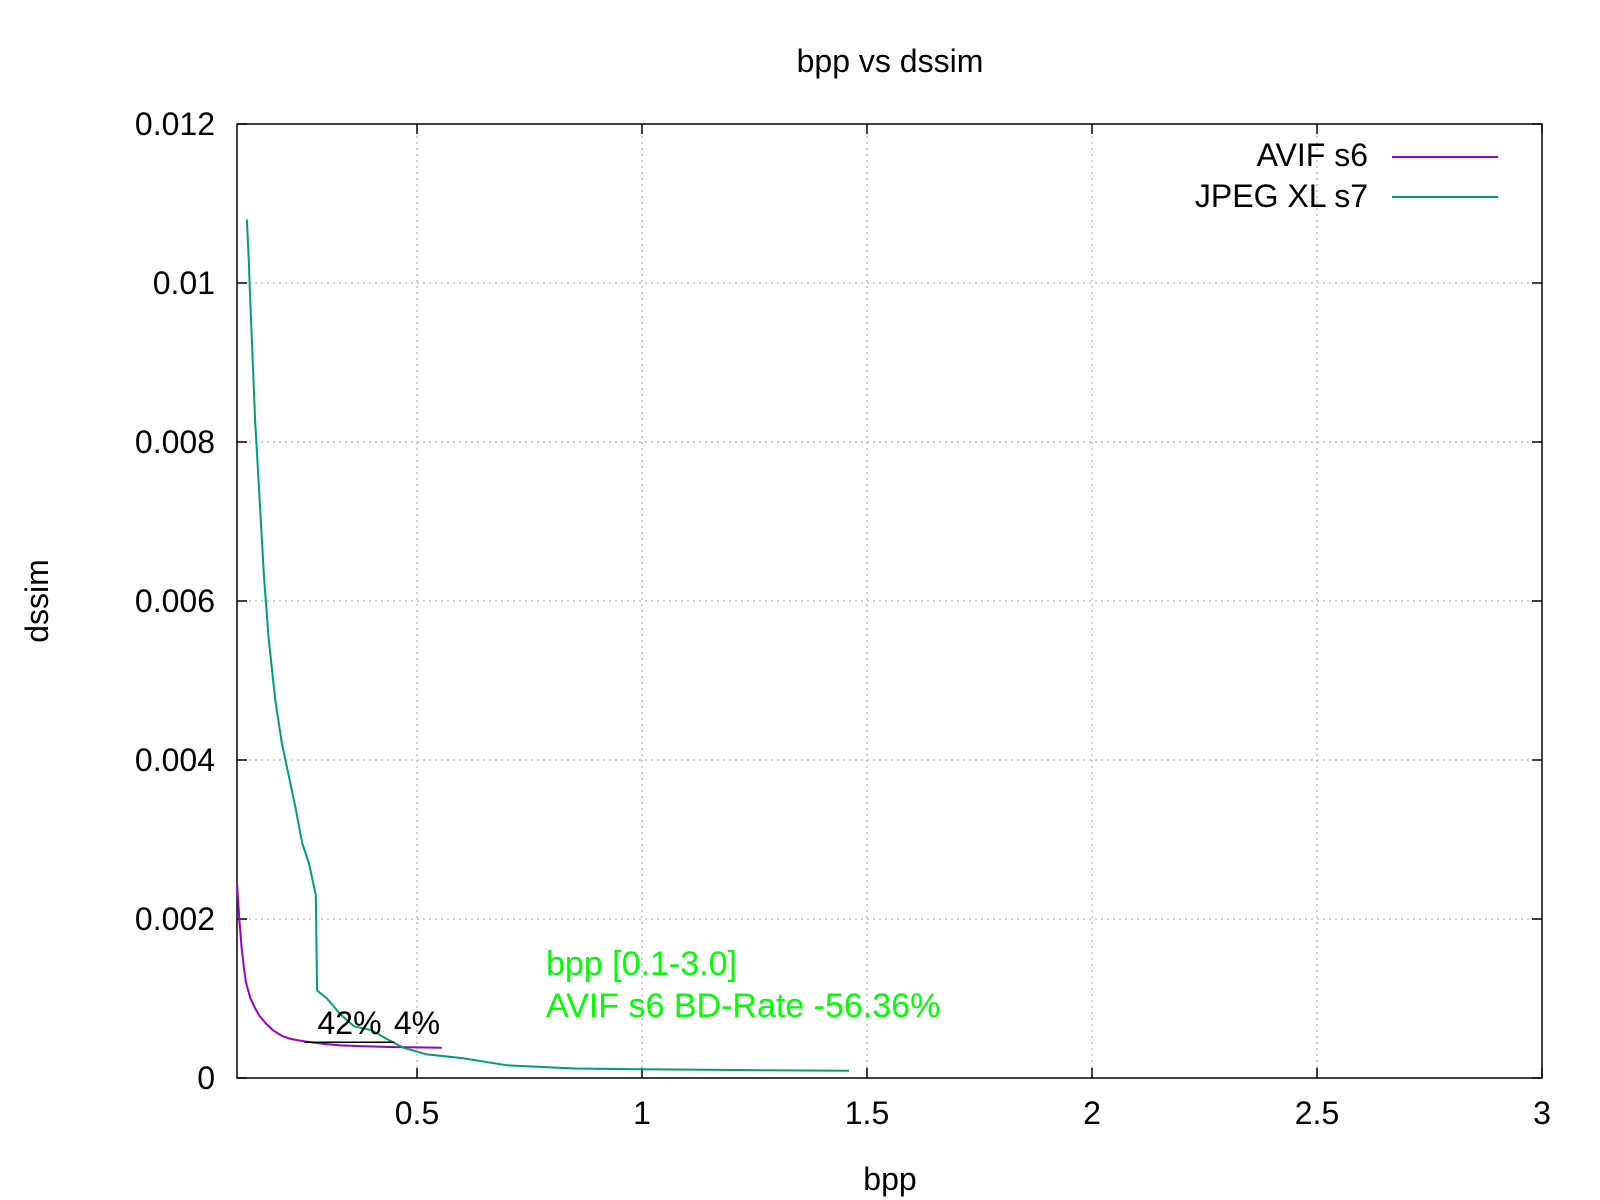  I want to click on y-tick-label: 0.006, so click(175, 601).